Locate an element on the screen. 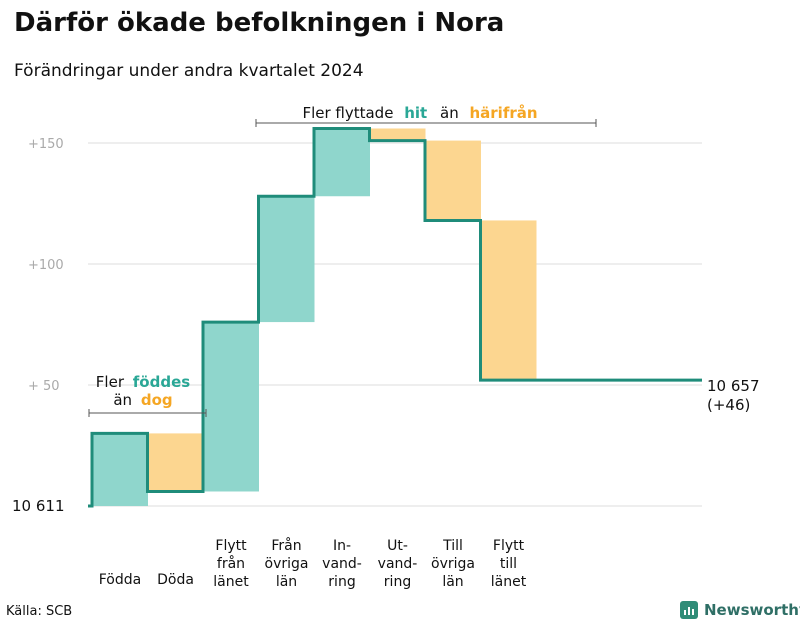 The width and height of the screenshot is (800, 625). annotation-top-harifran: härifrån is located at coordinates (503, 113).